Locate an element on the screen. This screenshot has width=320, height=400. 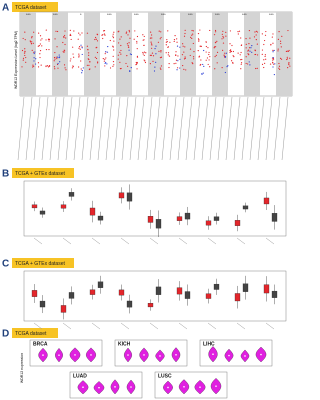
band is located at coordinates (284, 54).